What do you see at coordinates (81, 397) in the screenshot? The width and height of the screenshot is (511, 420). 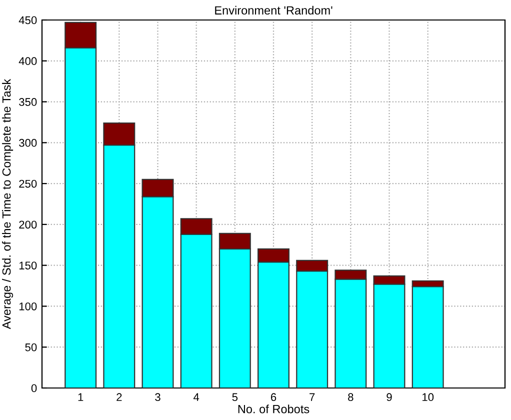 I see `x-tick-label: 1` at bounding box center [81, 397].